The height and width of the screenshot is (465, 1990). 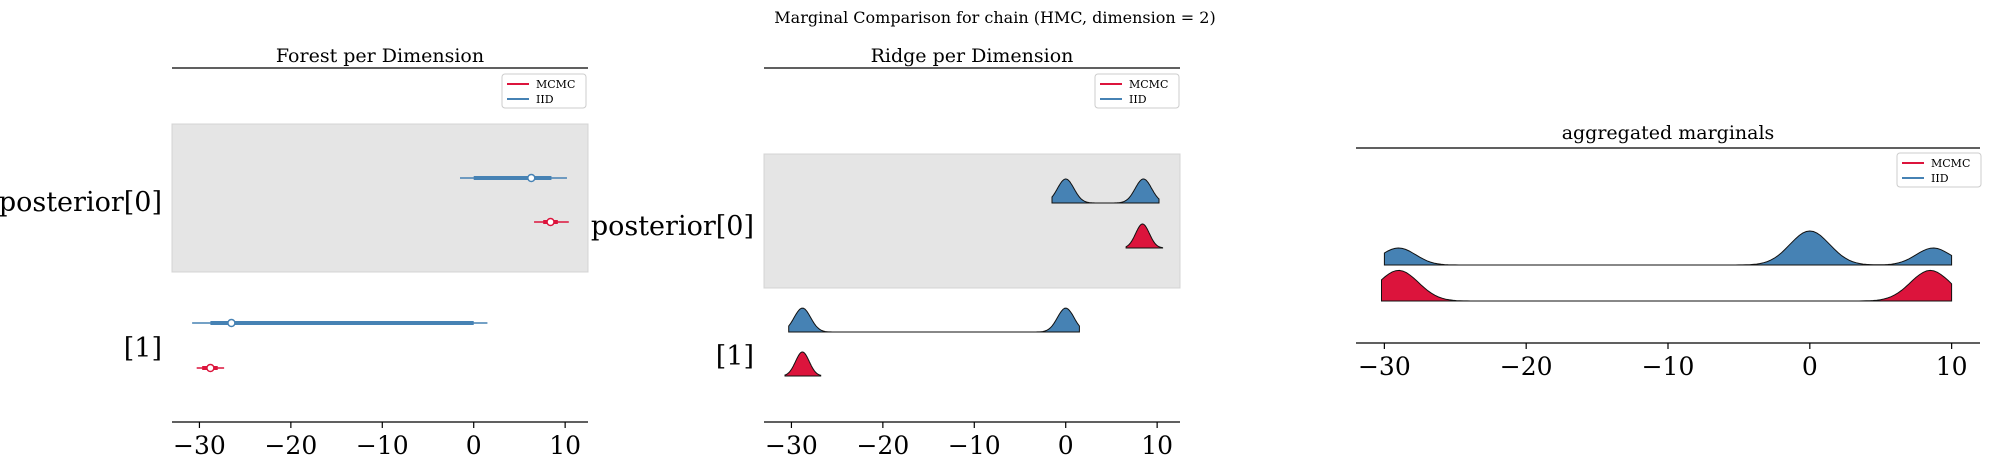 What do you see at coordinates (1668, 133) in the screenshot?
I see `panel-title: aggregated marginals` at bounding box center [1668, 133].